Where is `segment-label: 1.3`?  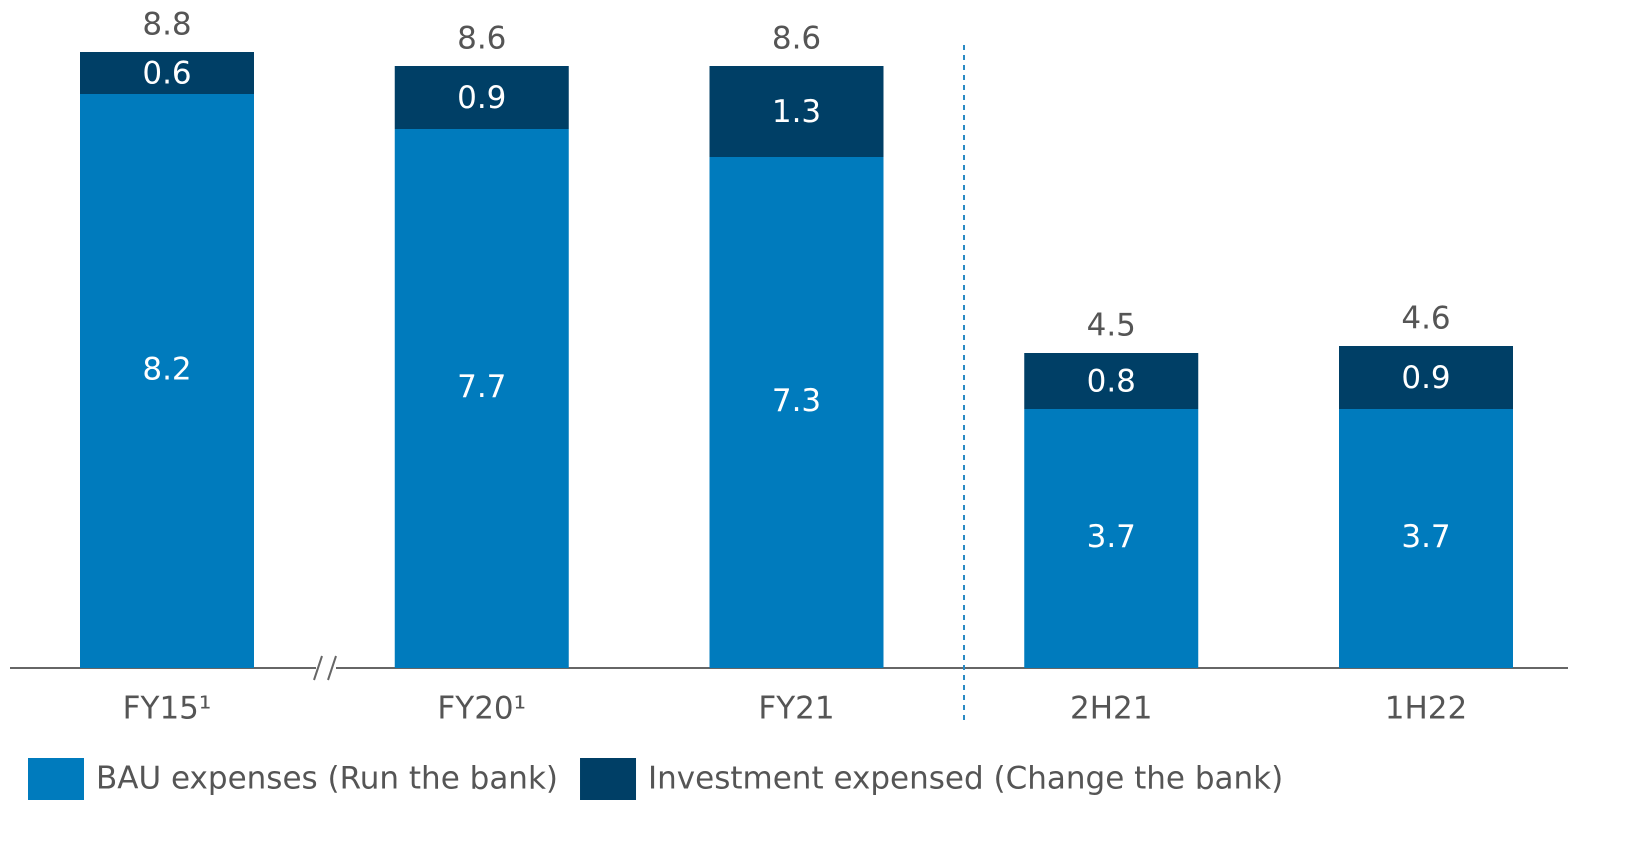
segment-label: 1.3 is located at coordinates (796, 112).